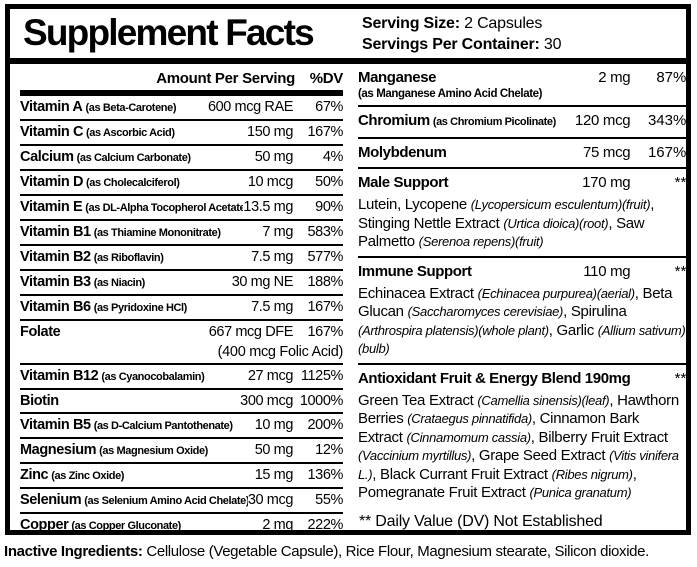 This screenshot has height=567, width=697. I want to click on ingredient-text: , Grape Seed Extract, so click(540, 455).